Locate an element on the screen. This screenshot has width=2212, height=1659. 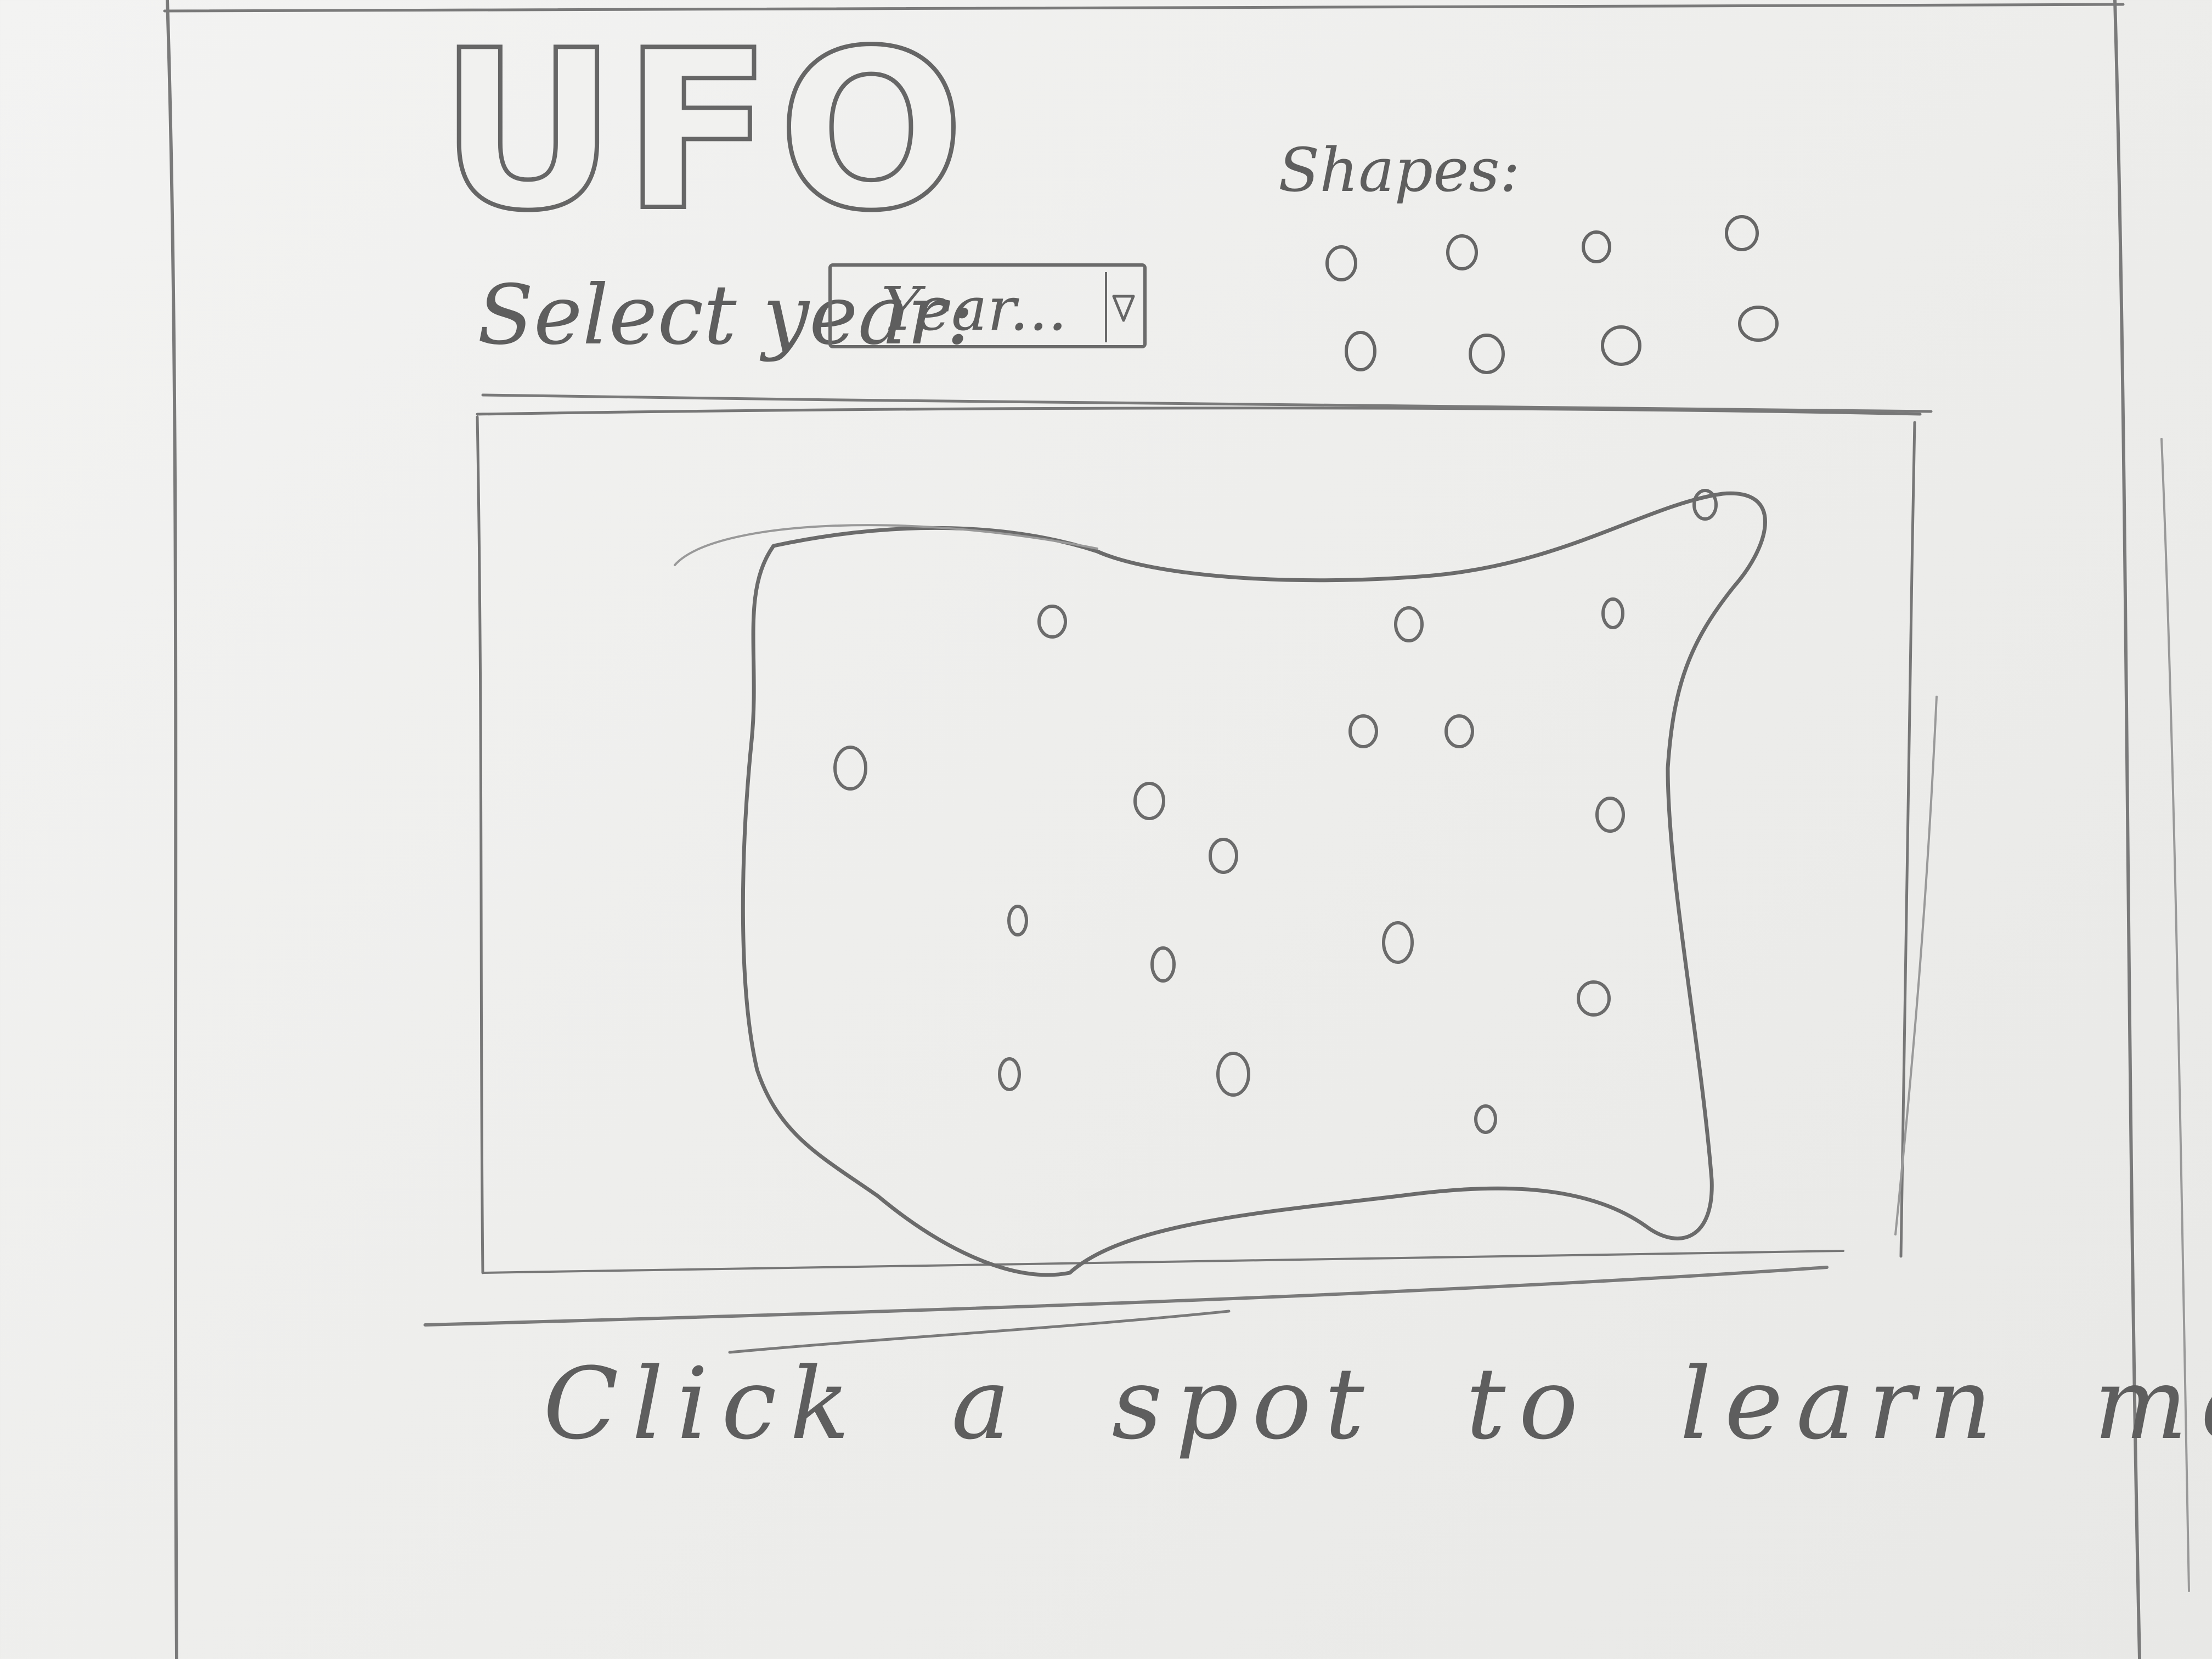
map-frame-top-line is located at coordinates (1199, 411).